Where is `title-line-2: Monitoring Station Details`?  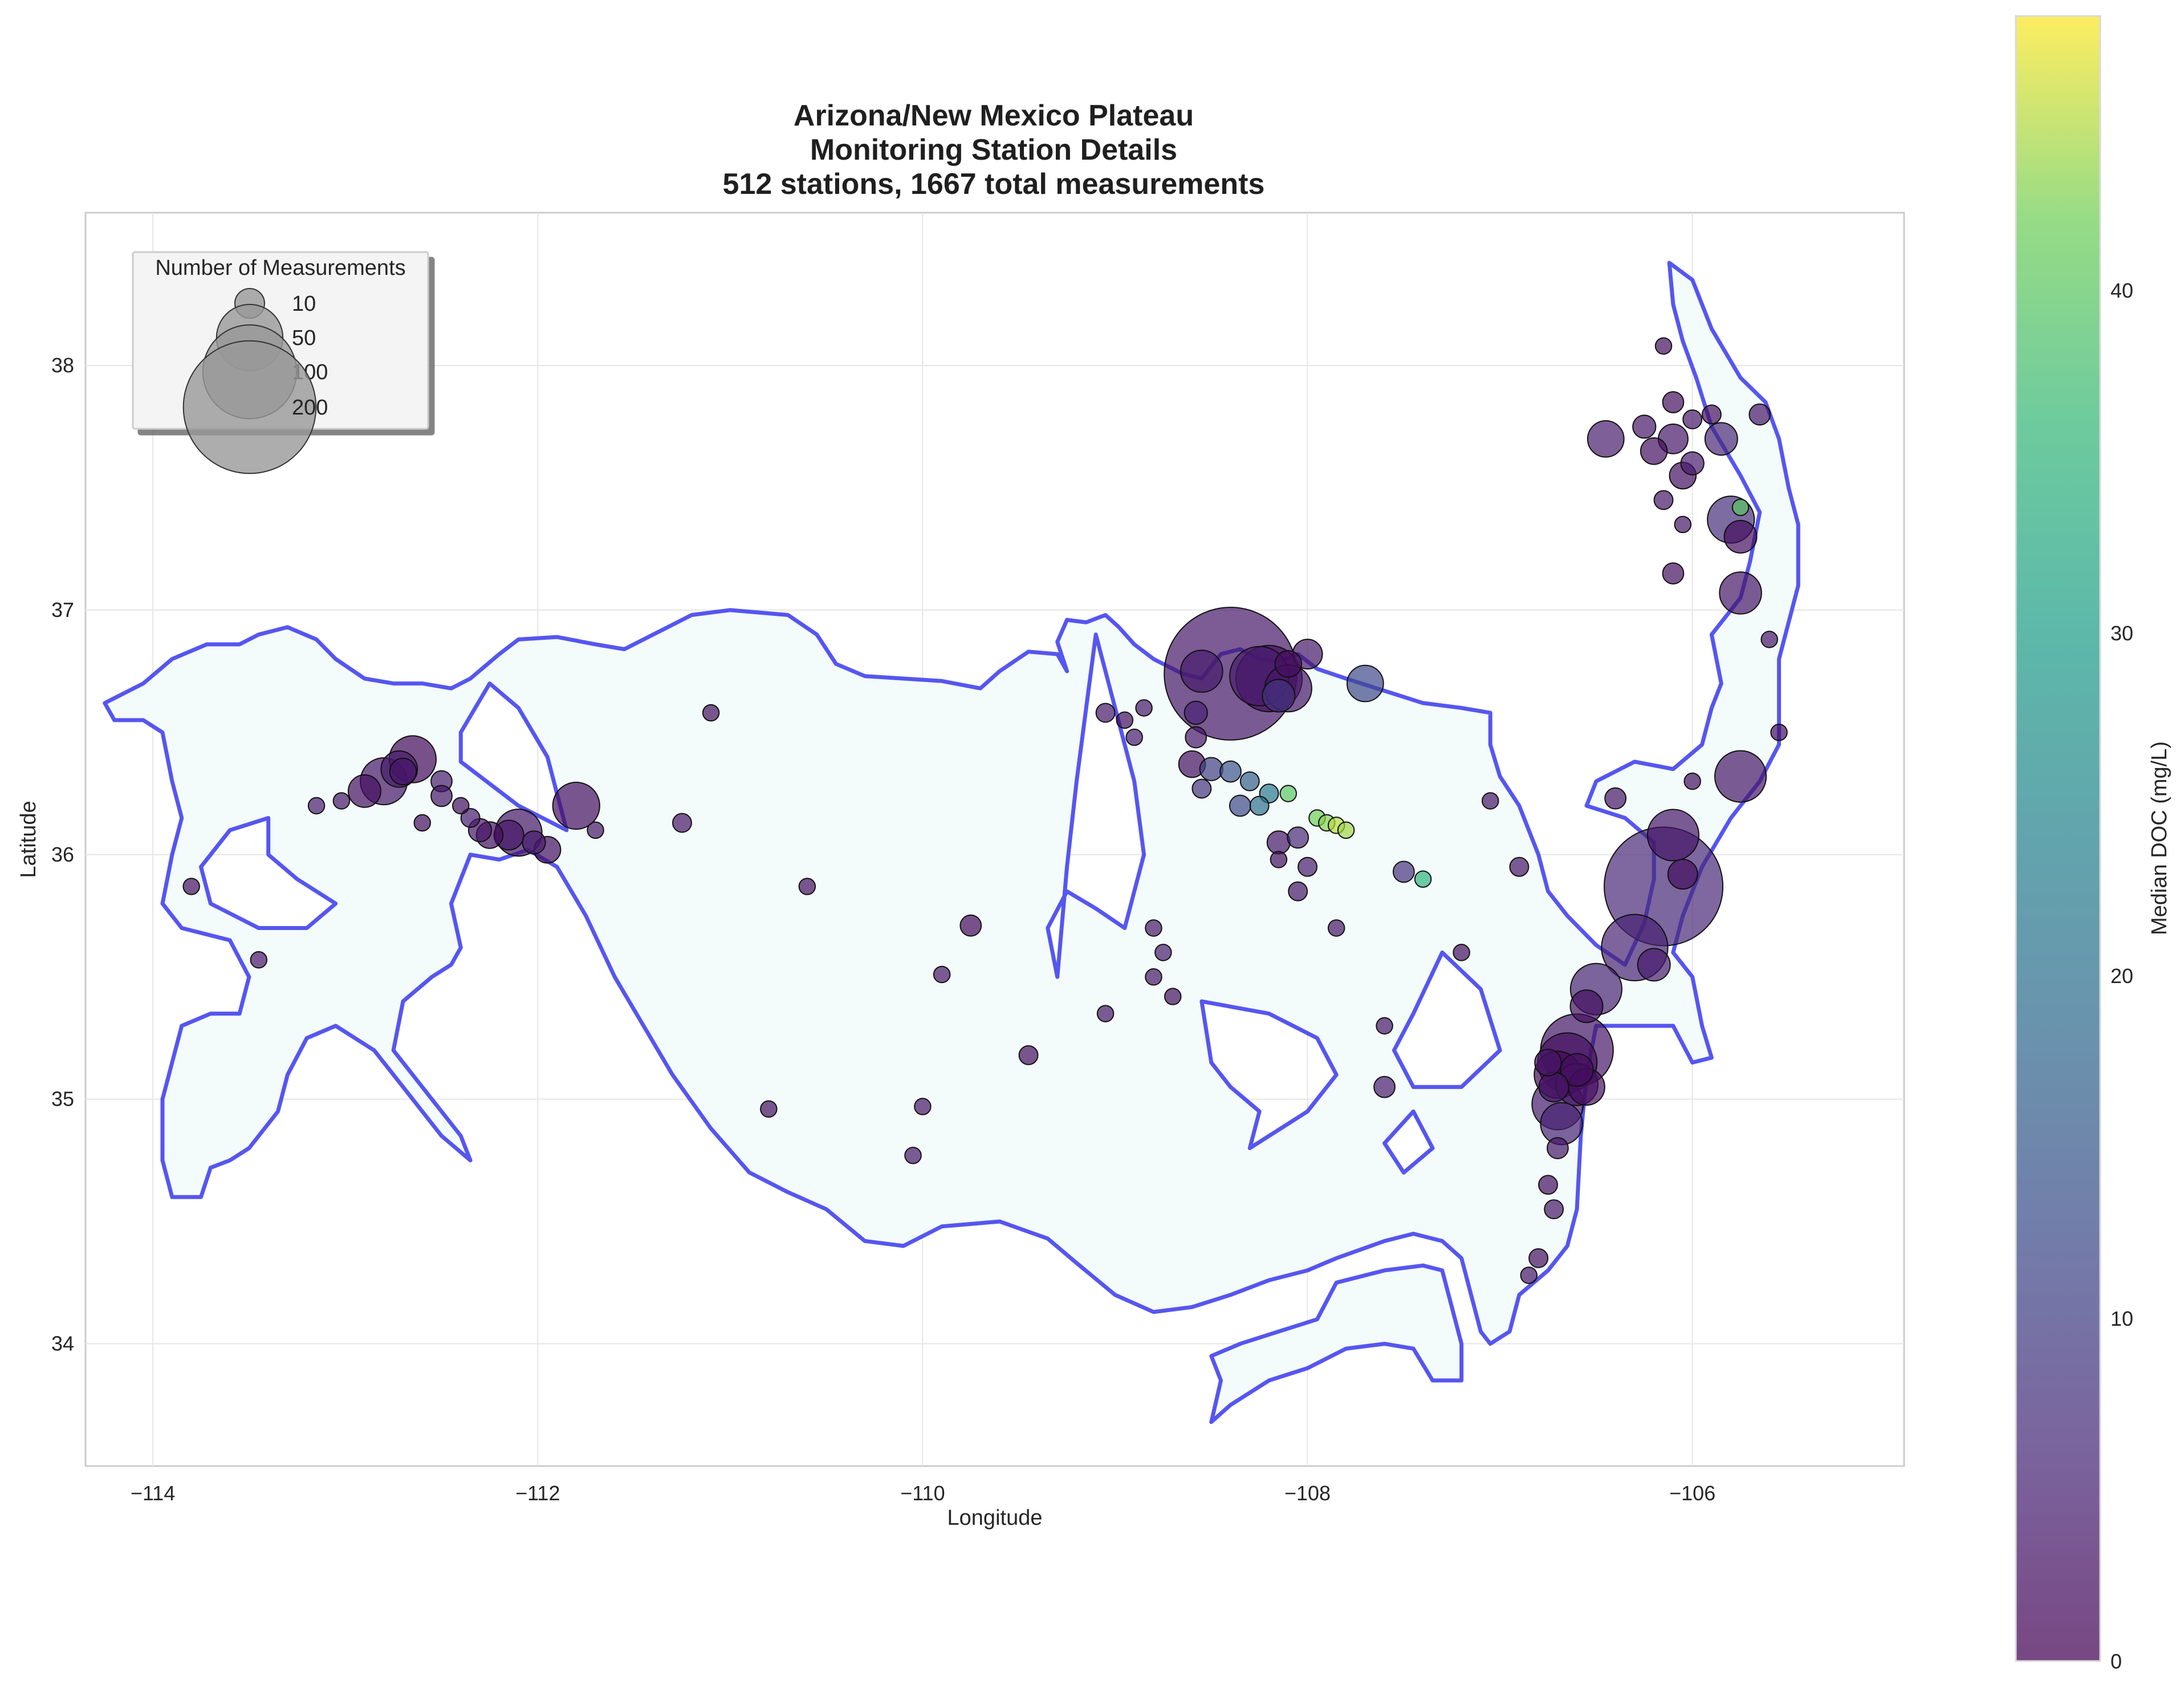
title-line-2: Monitoring Station Details is located at coordinates (993, 150).